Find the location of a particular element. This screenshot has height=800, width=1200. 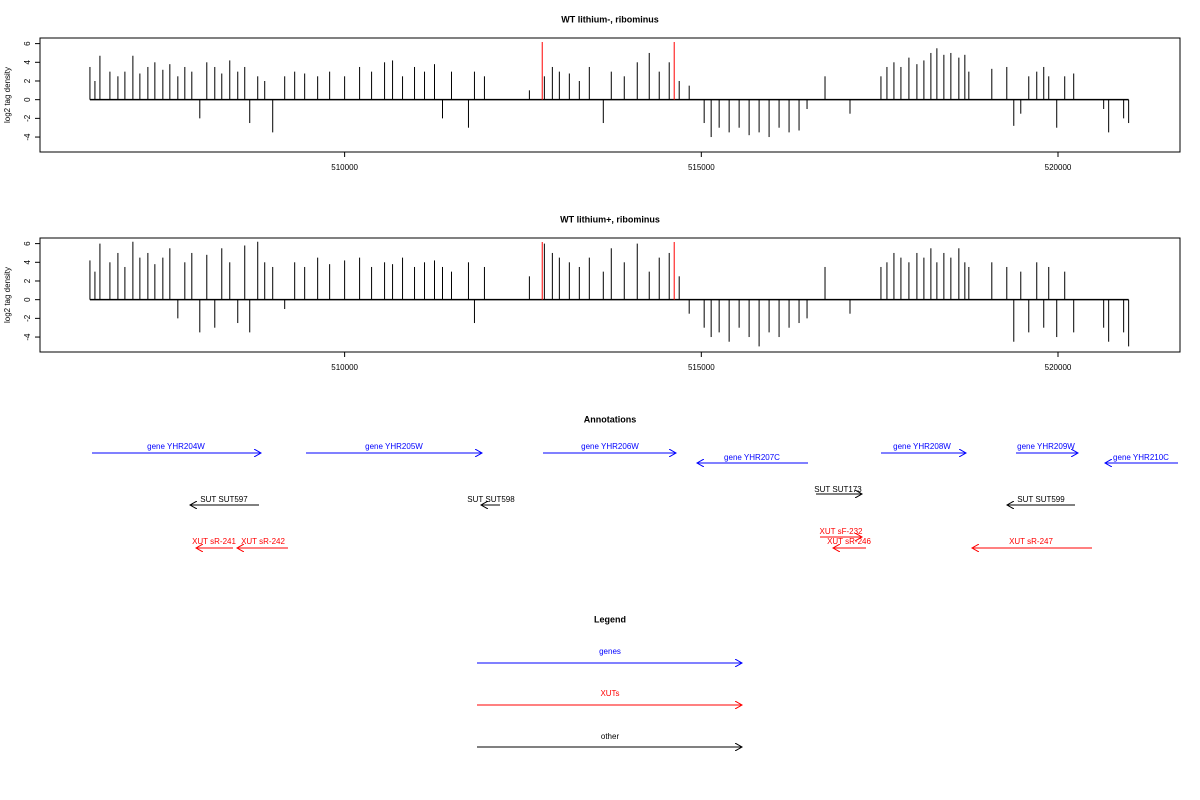

xut-arrows is located at coordinates (644, 542).